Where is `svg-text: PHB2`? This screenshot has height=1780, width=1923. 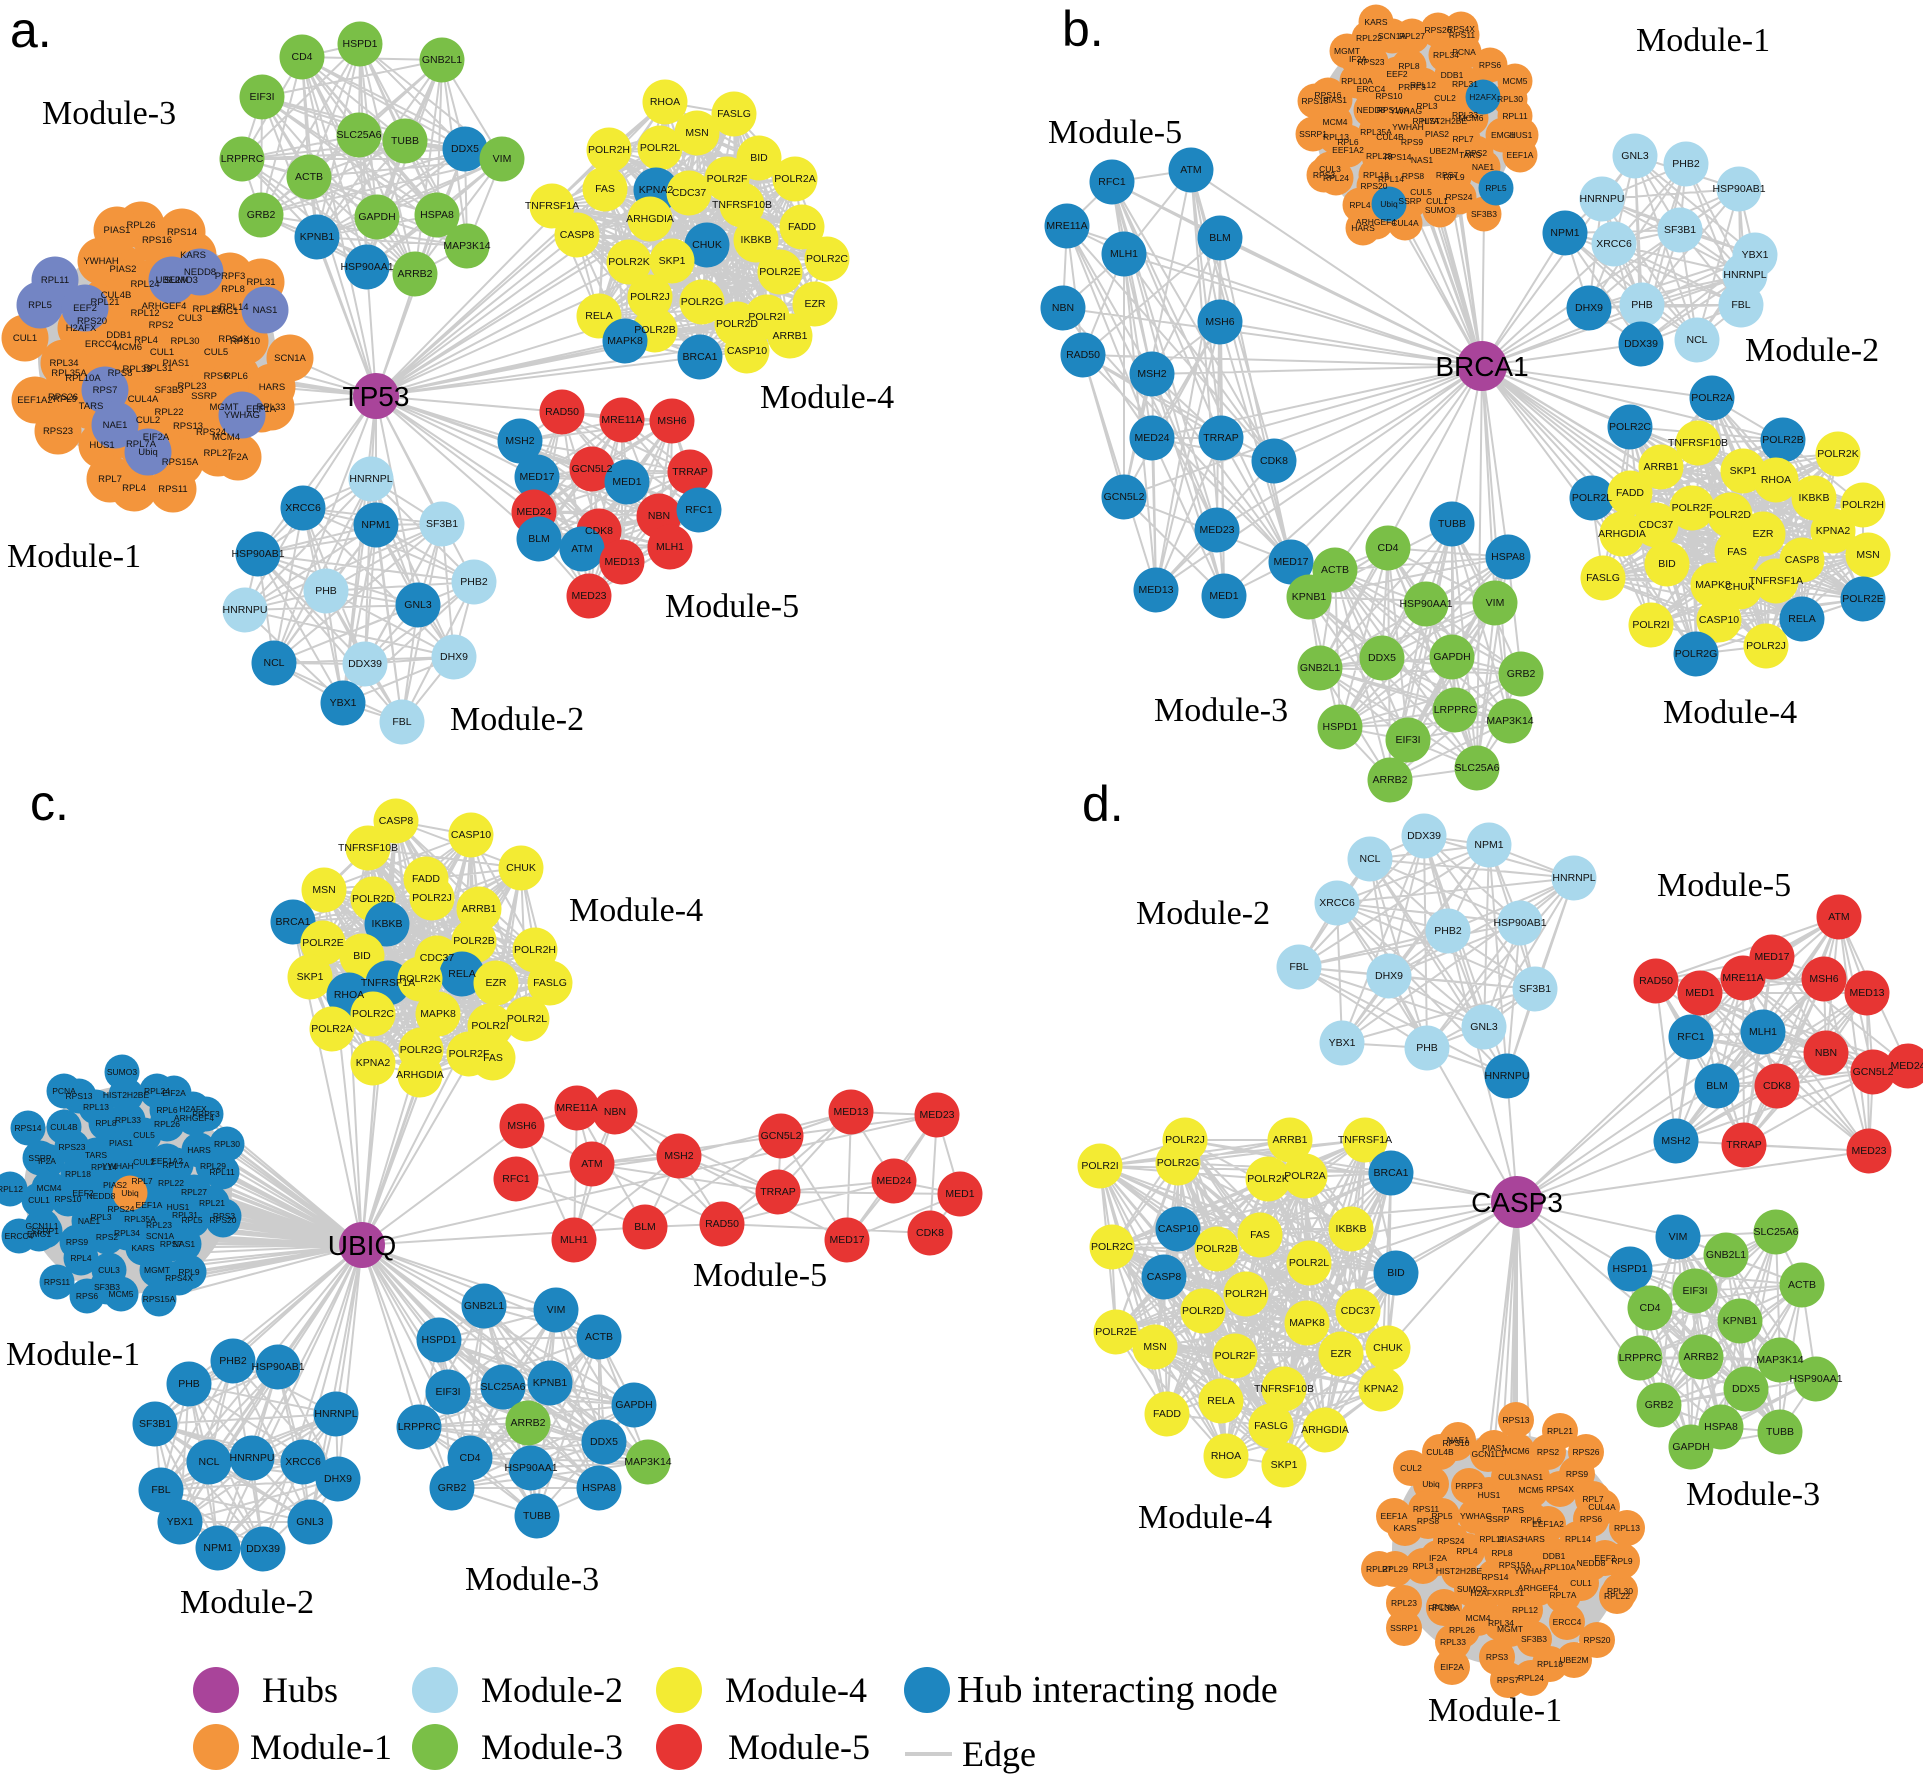 svg-text: PHB2 is located at coordinates (474, 582).